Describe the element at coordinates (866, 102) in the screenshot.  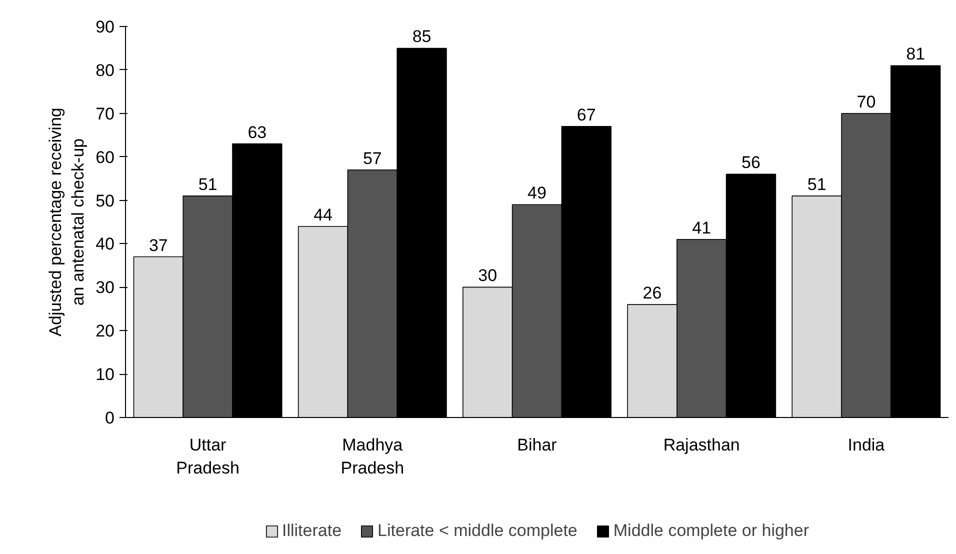
I see `data-label: 70` at that location.